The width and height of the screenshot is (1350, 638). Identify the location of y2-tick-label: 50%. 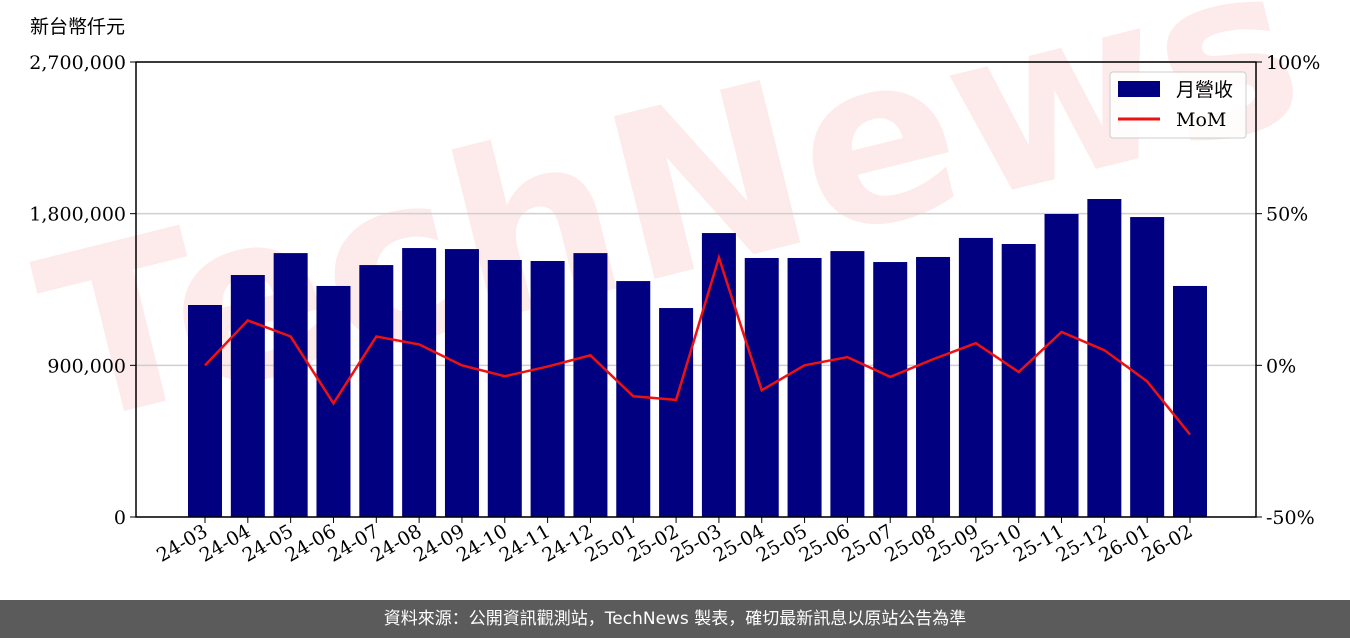
(1287, 215).